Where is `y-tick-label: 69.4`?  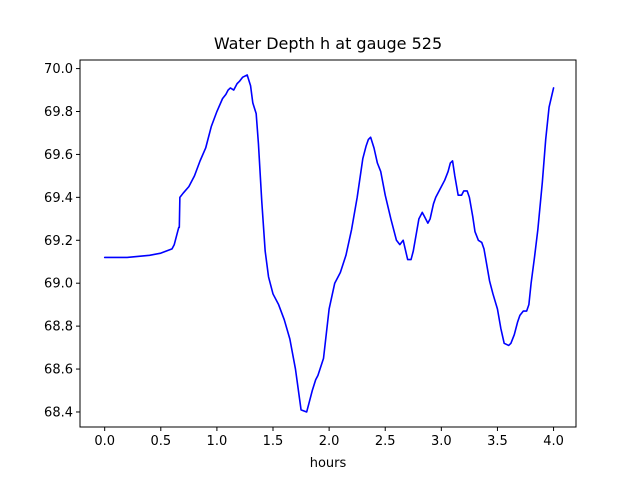 y-tick-label: 69.4 is located at coordinates (58, 198).